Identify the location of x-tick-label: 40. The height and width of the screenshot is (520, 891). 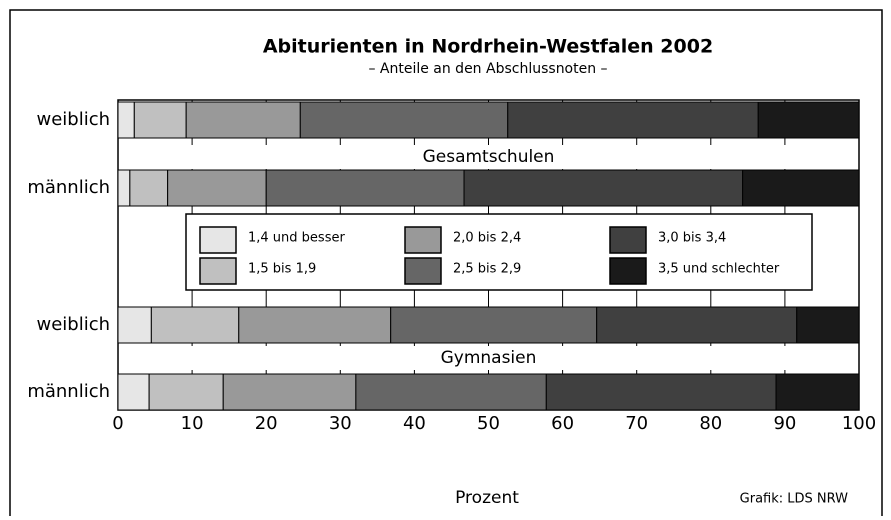
(414, 423).